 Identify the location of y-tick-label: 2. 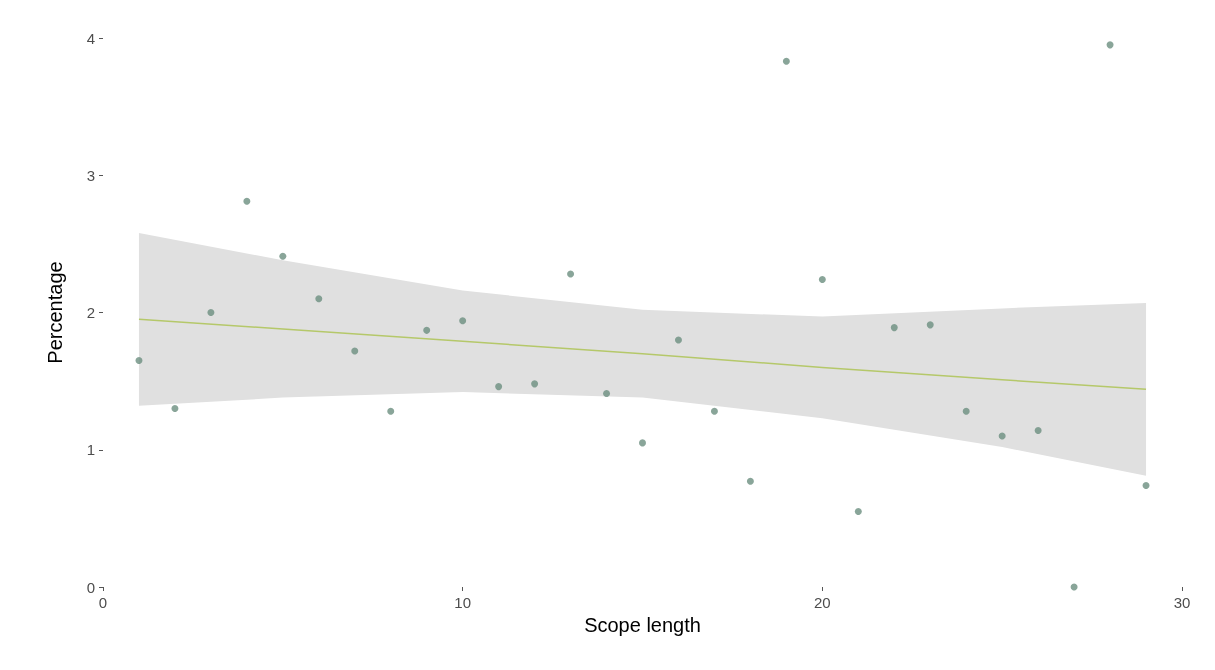
(90, 312).